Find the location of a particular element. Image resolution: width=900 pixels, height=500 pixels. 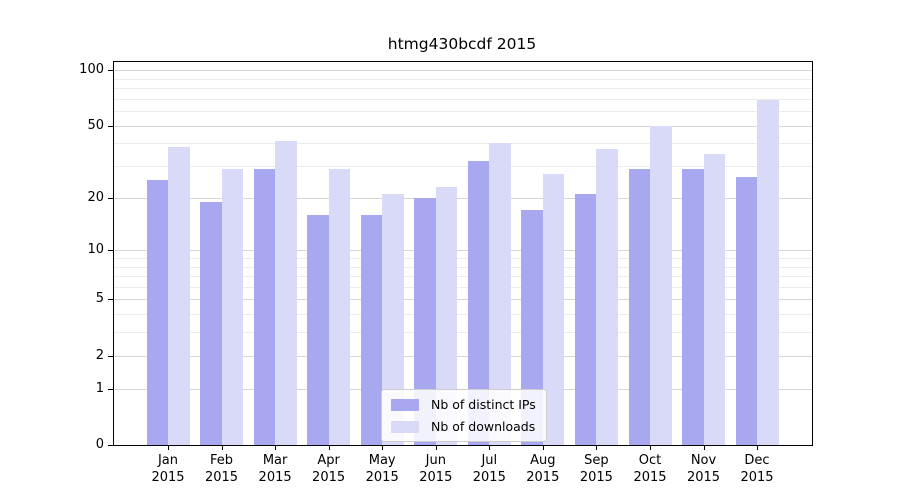

y-tick-label-0: 0 is located at coordinates (99, 445).